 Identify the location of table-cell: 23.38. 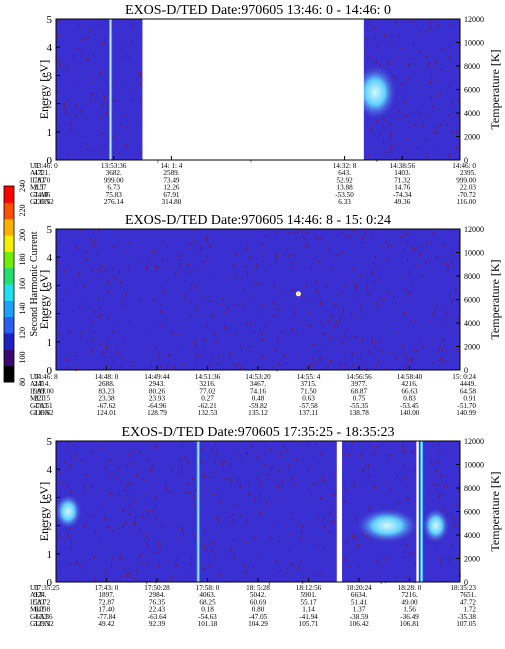
(106, 399).